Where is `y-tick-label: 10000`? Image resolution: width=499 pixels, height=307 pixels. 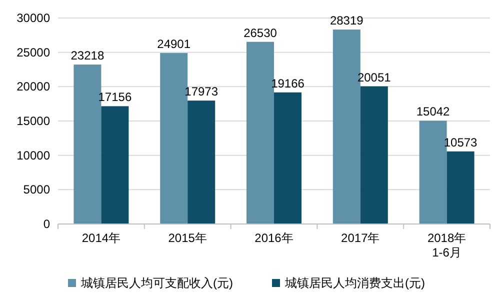 y-tick-label: 10000 is located at coordinates (33, 155).